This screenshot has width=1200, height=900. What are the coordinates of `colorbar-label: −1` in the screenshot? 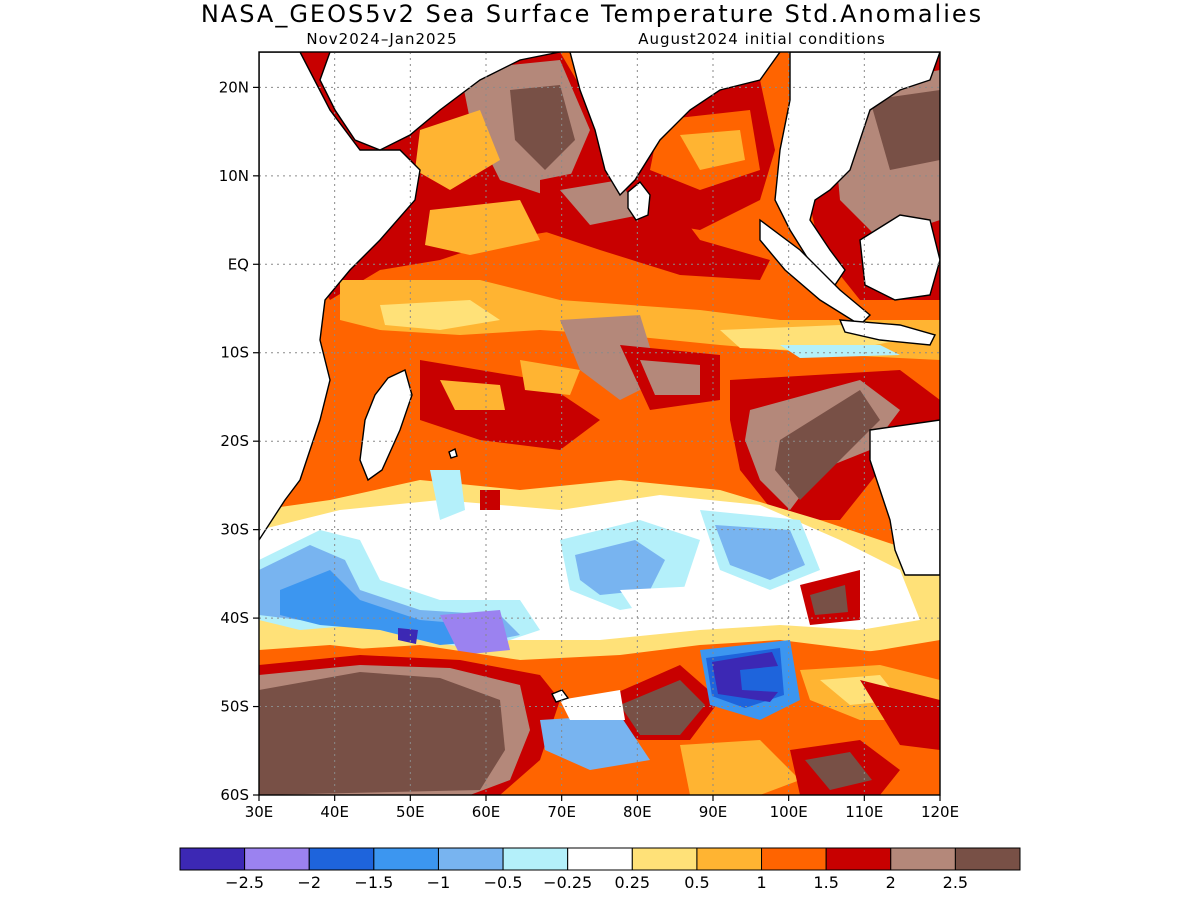 It's located at (439, 882).